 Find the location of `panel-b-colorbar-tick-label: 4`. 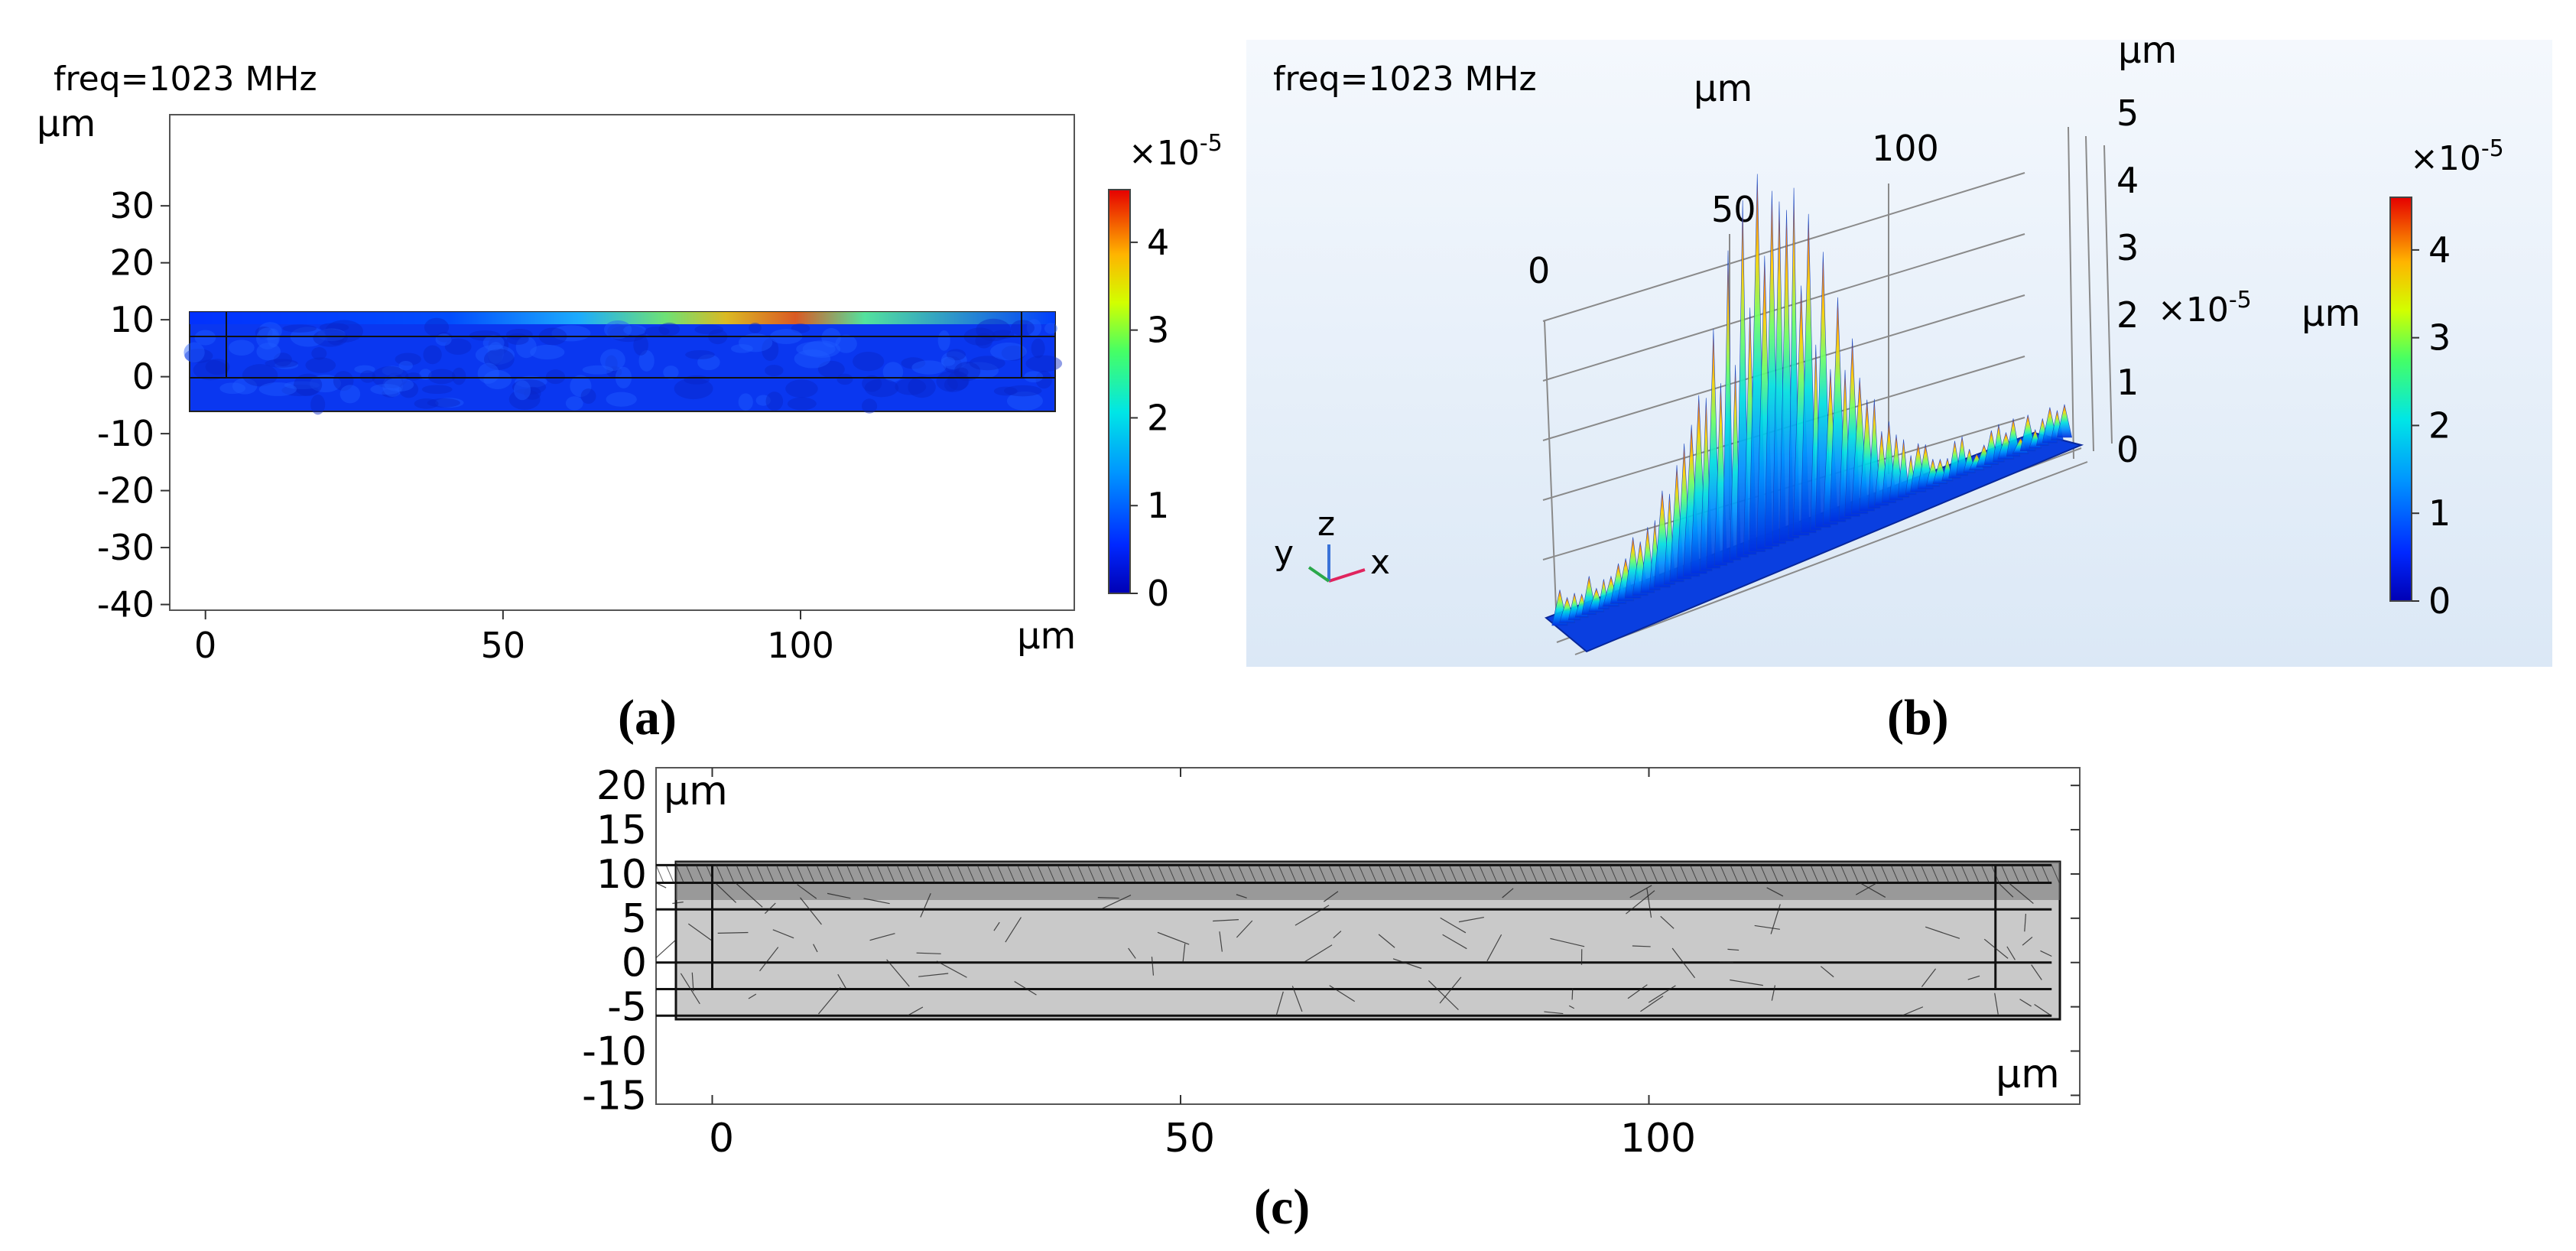

panel-b-colorbar-tick-label: 4 is located at coordinates (2440, 250).